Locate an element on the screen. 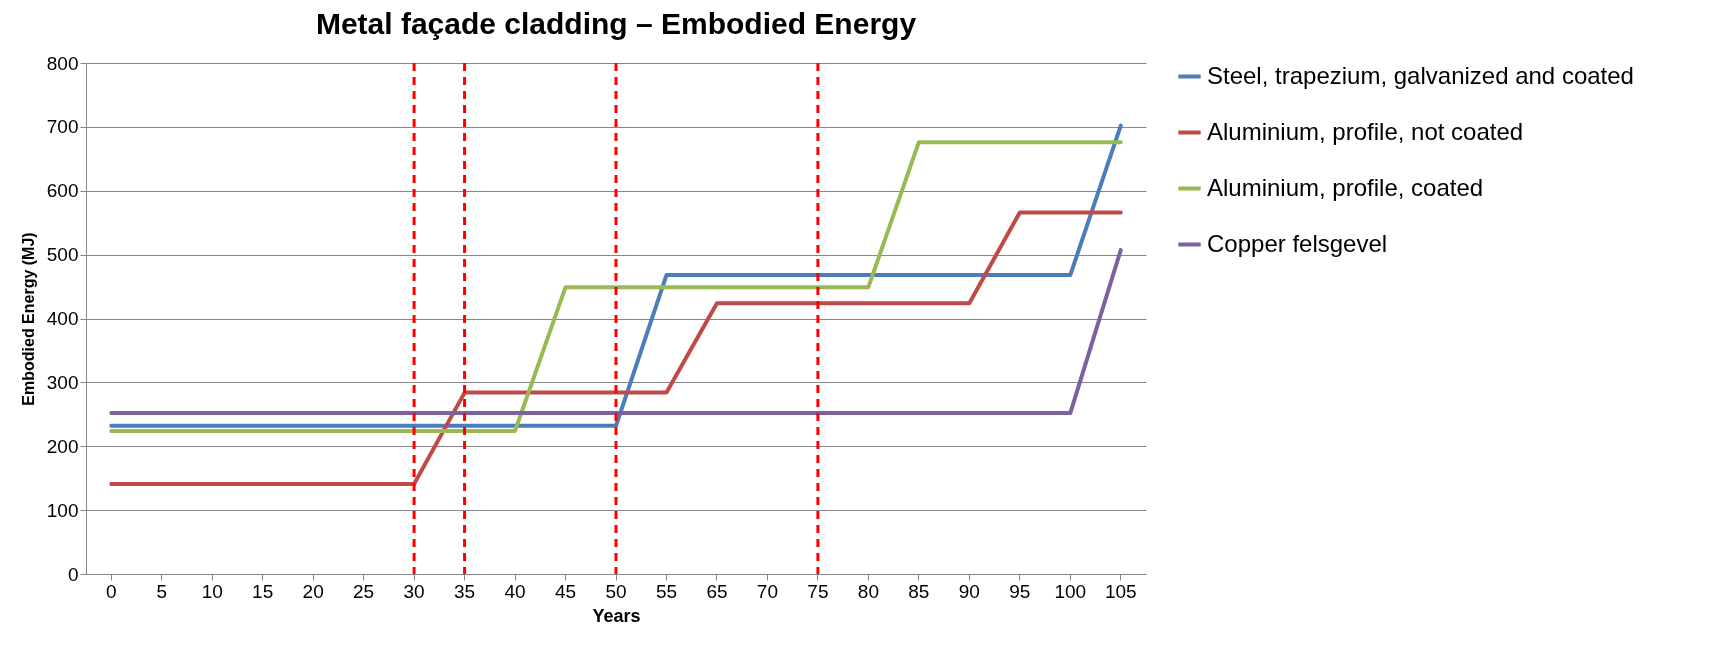 This screenshot has width=1710, height=656. y-tick-label: 400 is located at coordinates (62, 318).